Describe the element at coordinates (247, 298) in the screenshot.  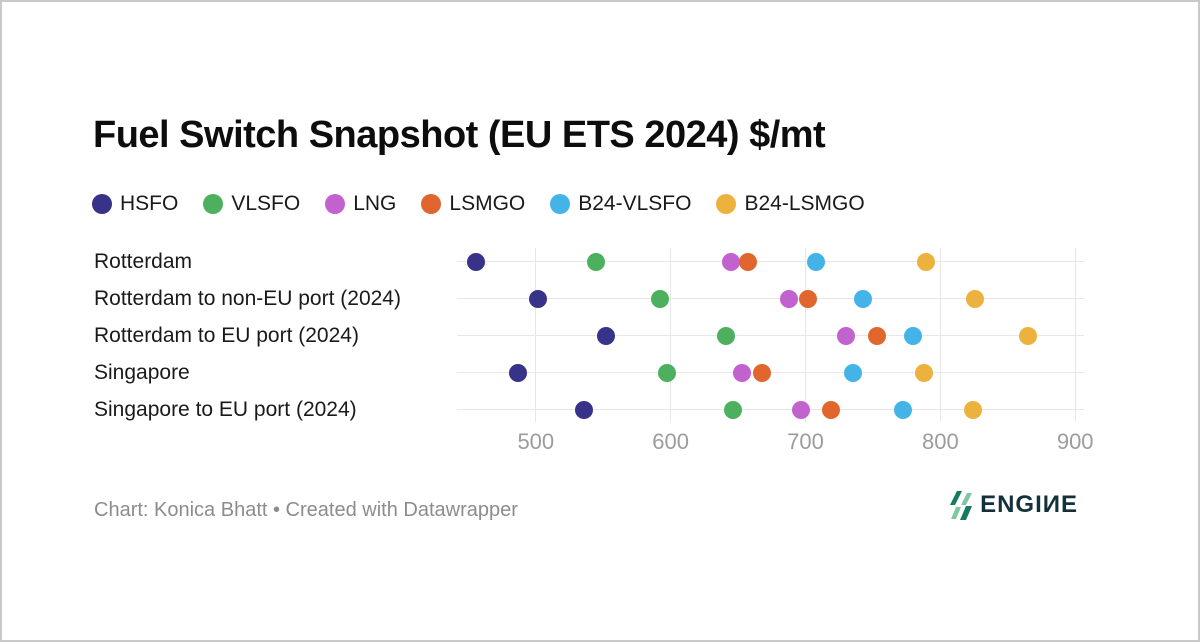
I see `category-label: Rotterdam to non-EU port (2024)` at that location.